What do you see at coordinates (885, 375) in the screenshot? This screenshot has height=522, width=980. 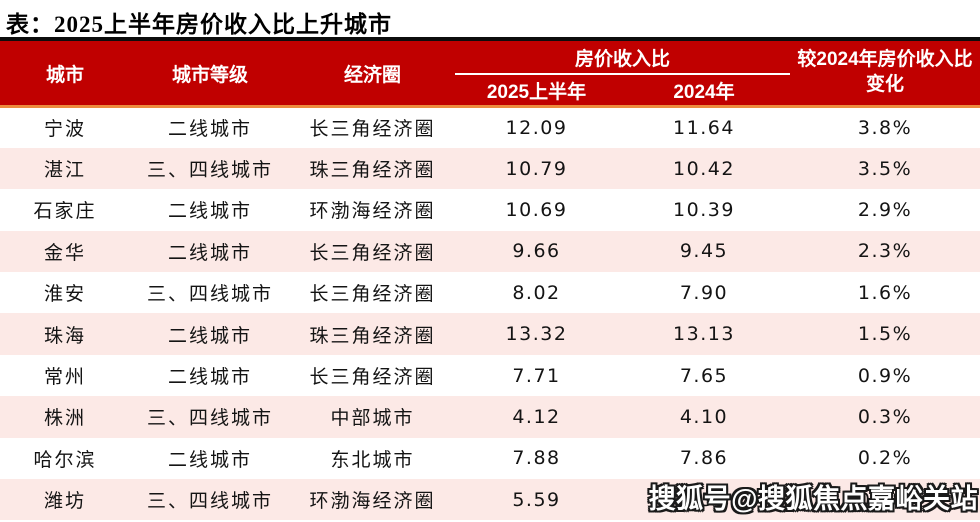 I see `cell-change: 0.9%` at bounding box center [885, 375].